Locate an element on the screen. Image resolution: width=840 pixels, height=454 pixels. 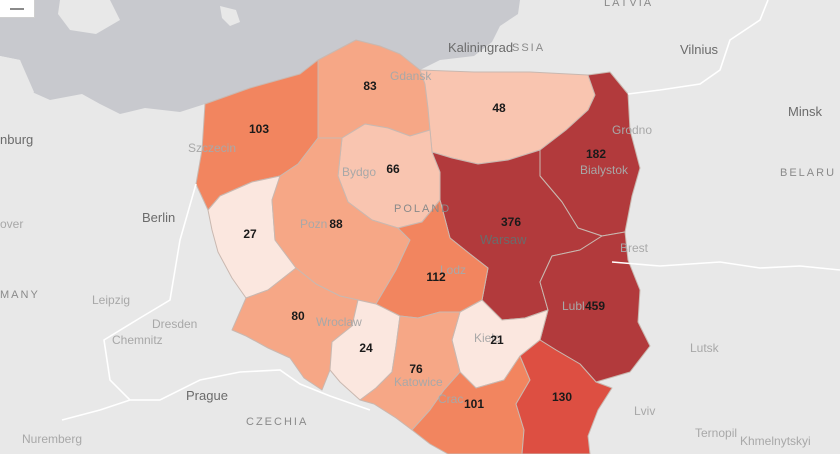
value-label-podlaskie: 182 is located at coordinates (596, 154).